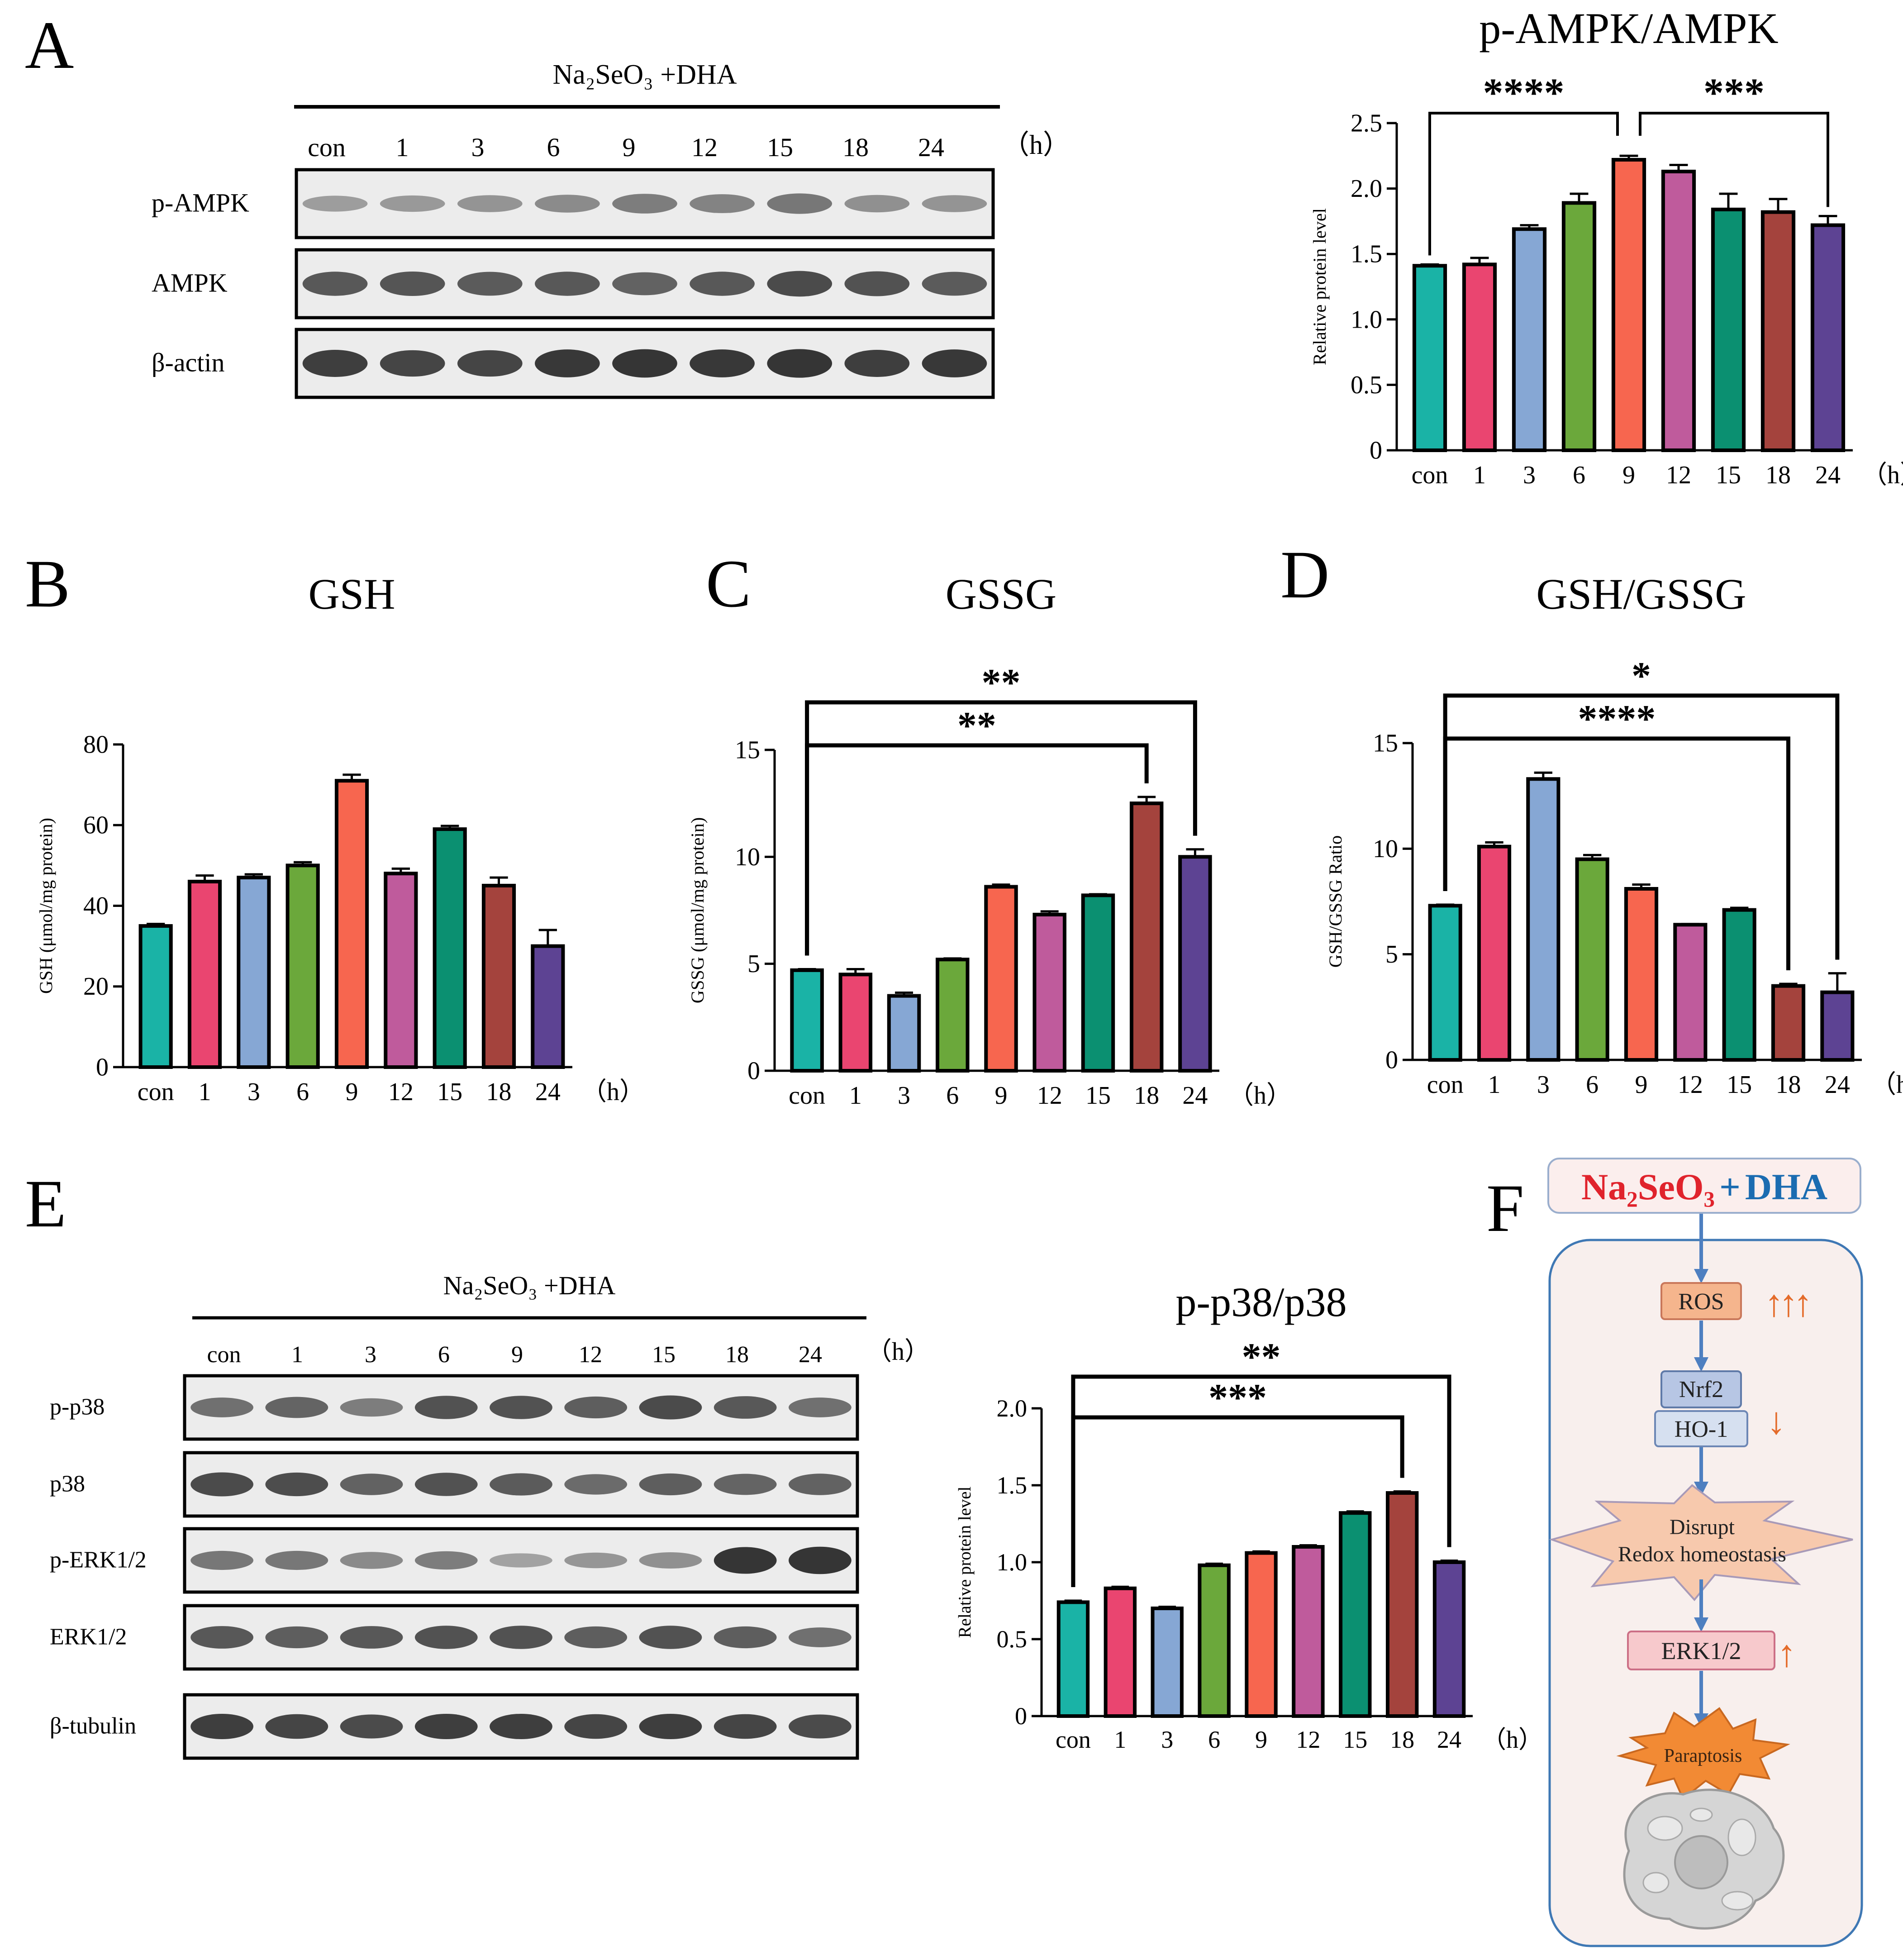 This screenshot has width=1903, height=1960. What do you see at coordinates (1167, 1739) in the screenshot?
I see `x-tick-label: 3` at bounding box center [1167, 1739].